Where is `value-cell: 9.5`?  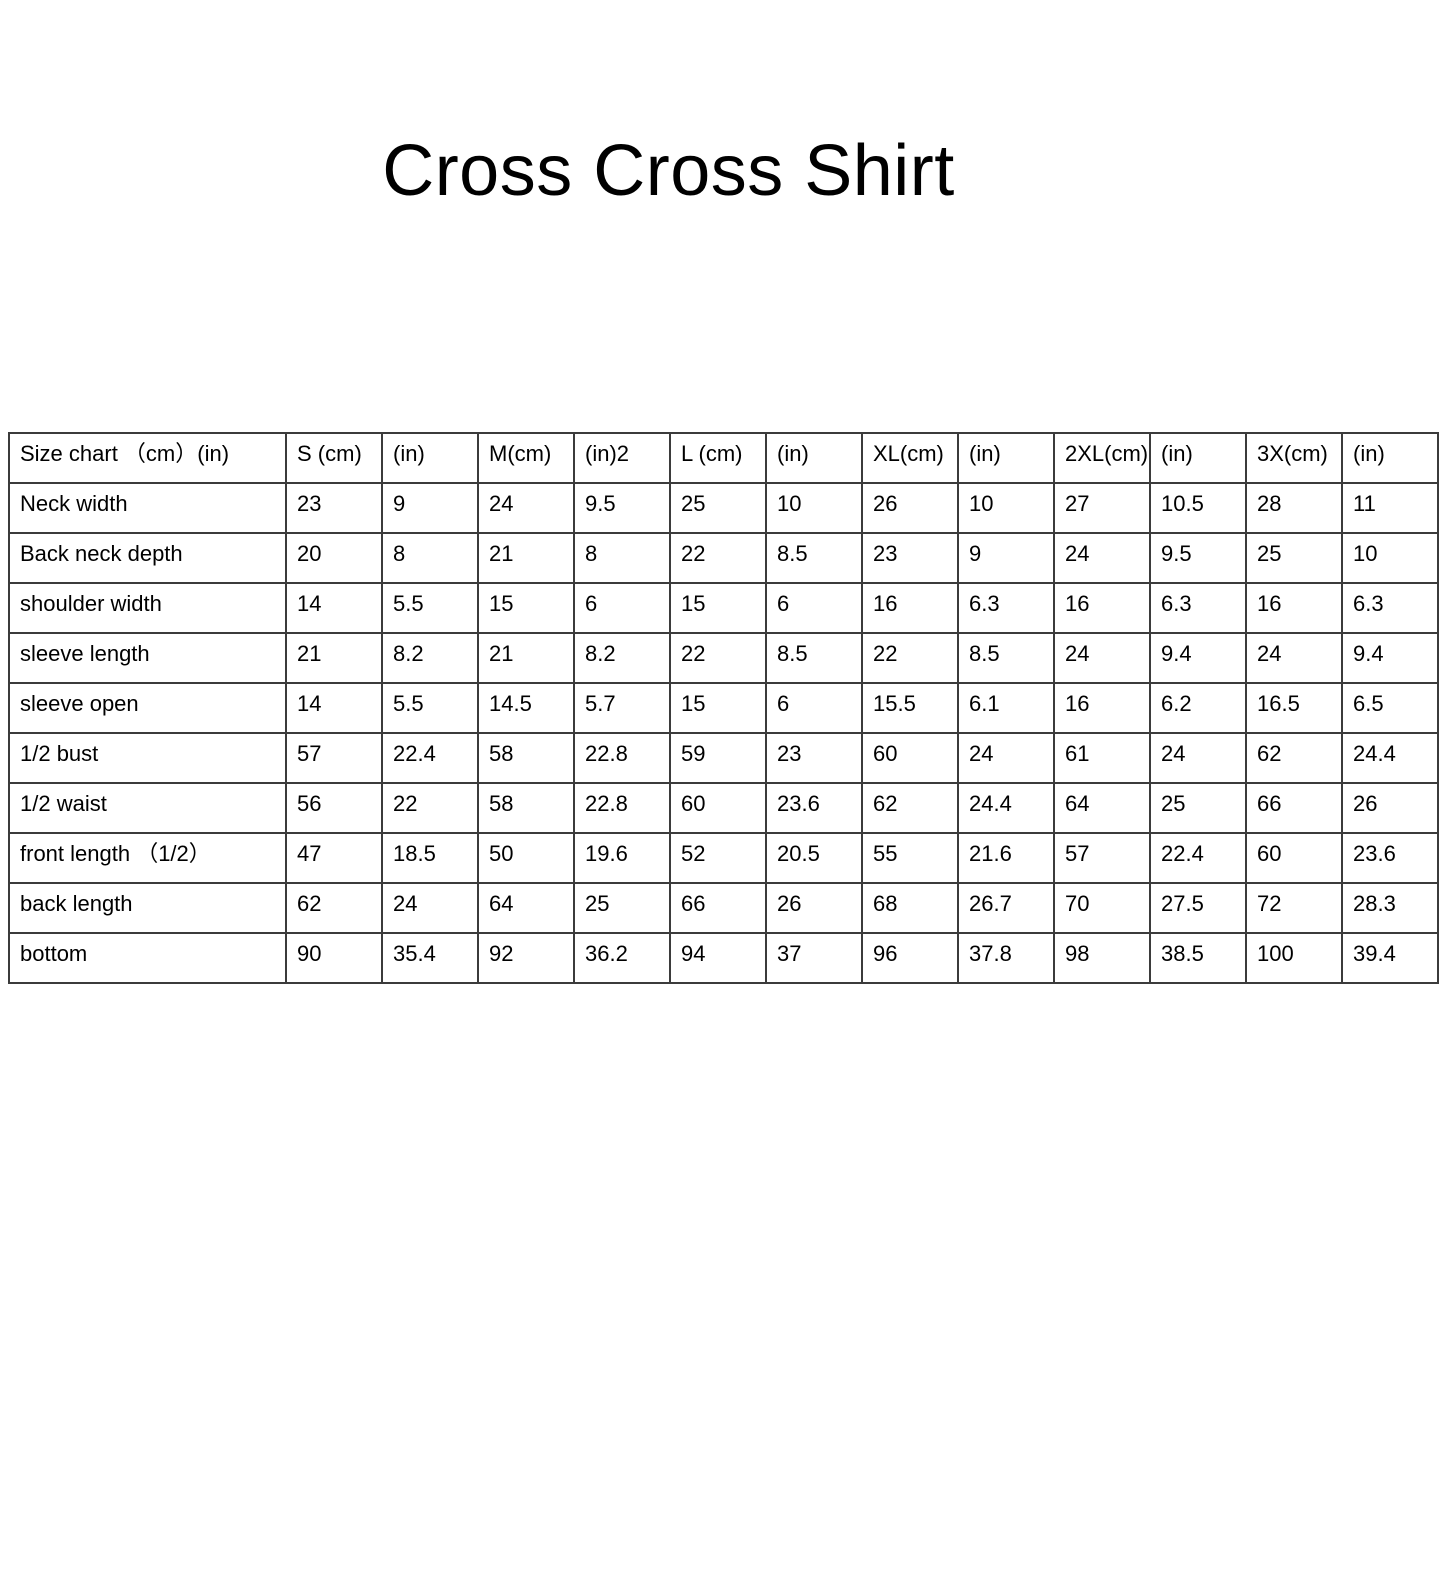
value-cell: 9.5 is located at coordinates (622, 508).